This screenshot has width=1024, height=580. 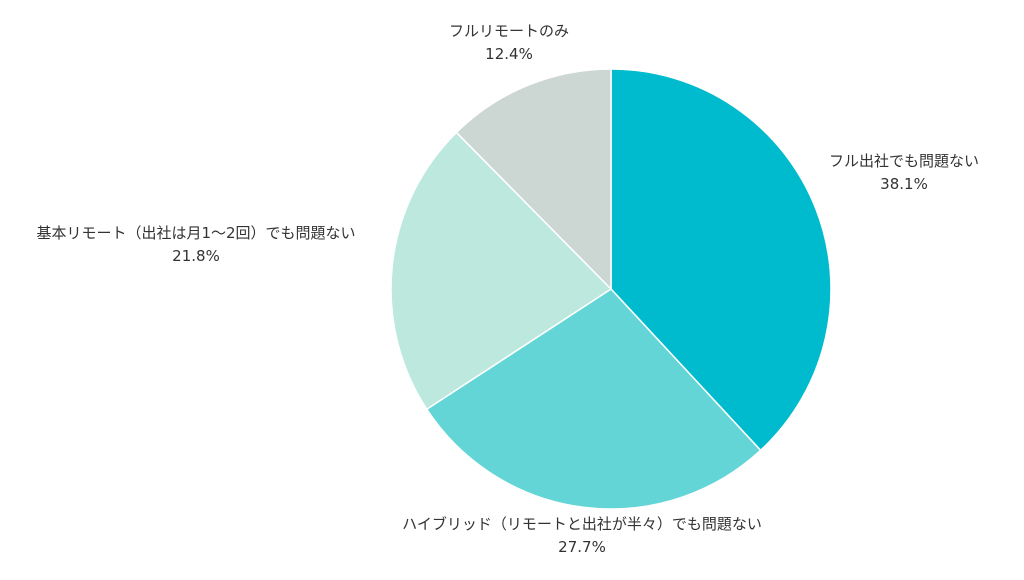 What do you see at coordinates (904, 161) in the screenshot?
I see `slice-label-0: フル出社でも問題ない` at bounding box center [904, 161].